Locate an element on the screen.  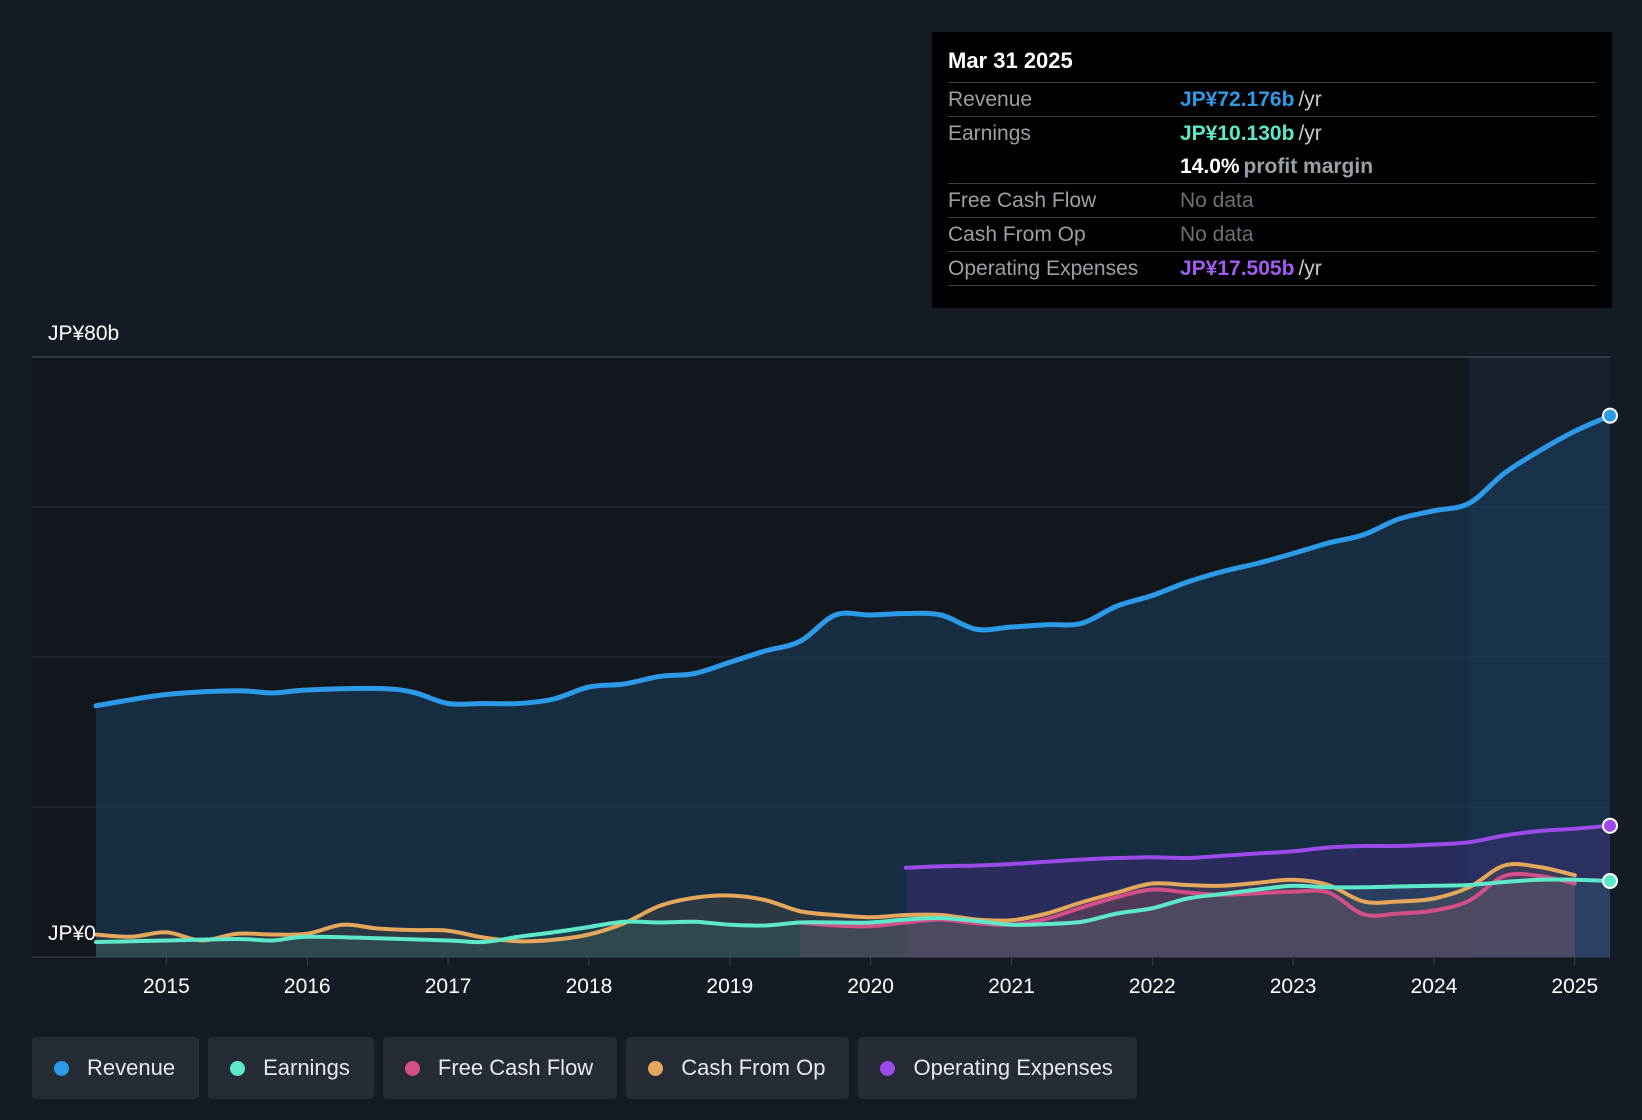
x-tick-label: 2019 is located at coordinates (729, 986).